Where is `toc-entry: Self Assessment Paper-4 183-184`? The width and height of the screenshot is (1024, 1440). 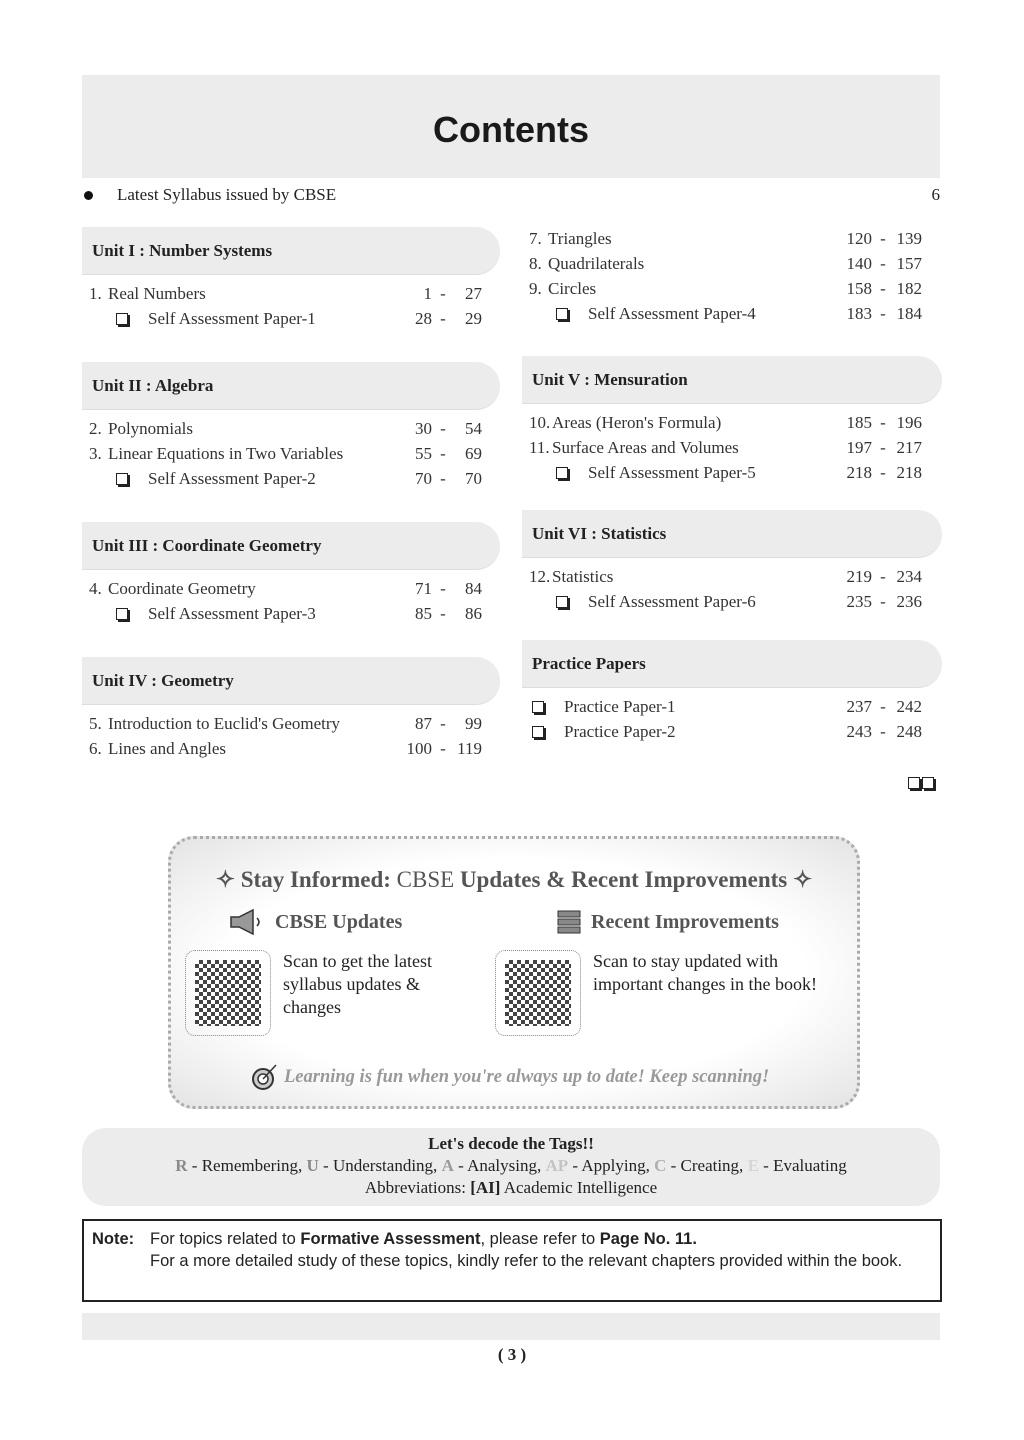 toc-entry: Self Assessment Paper-4 183-184 is located at coordinates (722, 313).